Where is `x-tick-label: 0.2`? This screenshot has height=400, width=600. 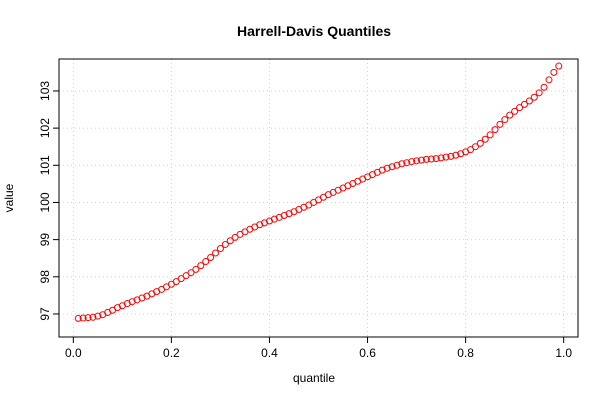
x-tick-label: 0.2 is located at coordinates (171, 353).